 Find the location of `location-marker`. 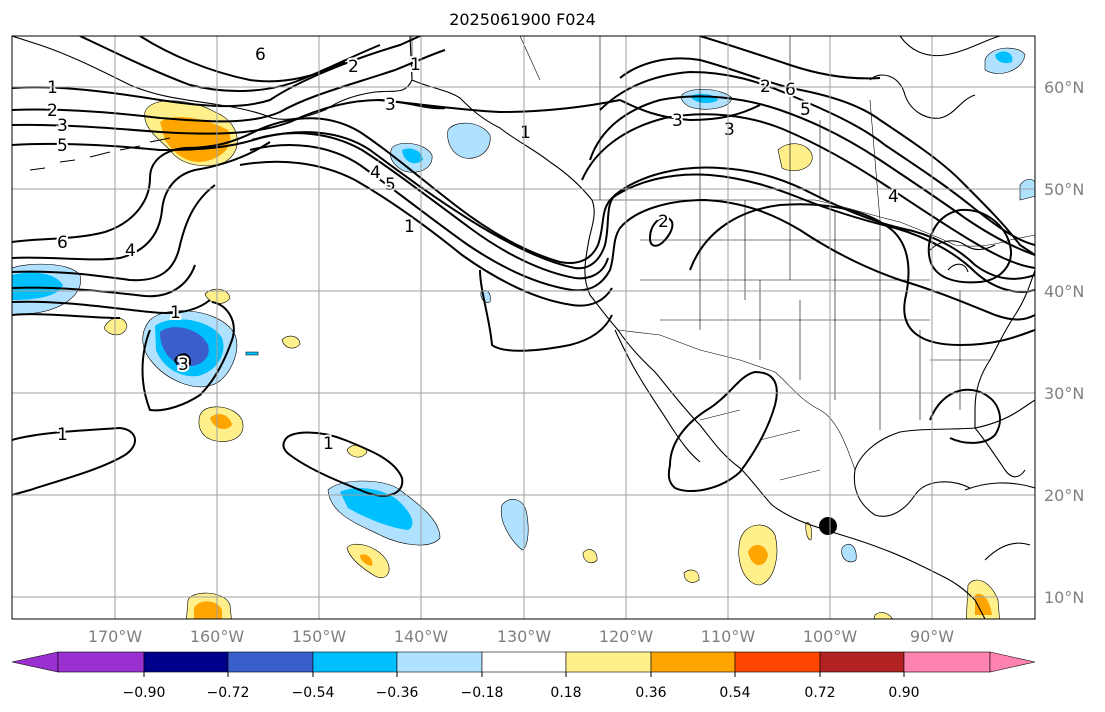

location-marker is located at coordinates (828, 526).